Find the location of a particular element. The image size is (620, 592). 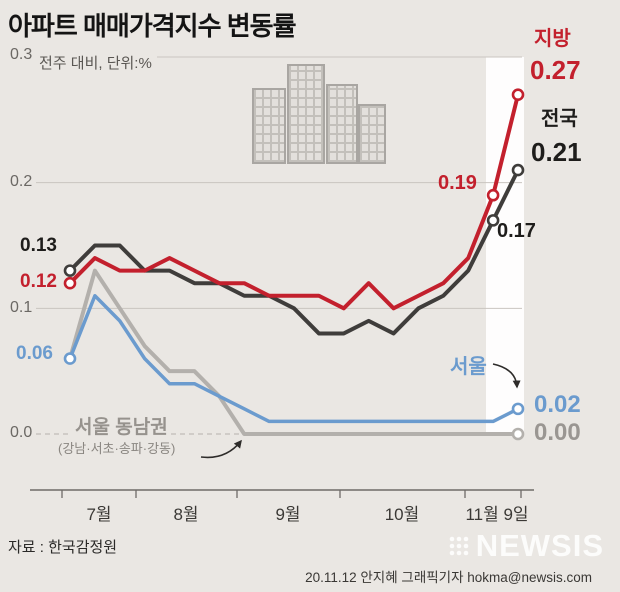

y-axis-label: 0.0 is located at coordinates (21, 432).